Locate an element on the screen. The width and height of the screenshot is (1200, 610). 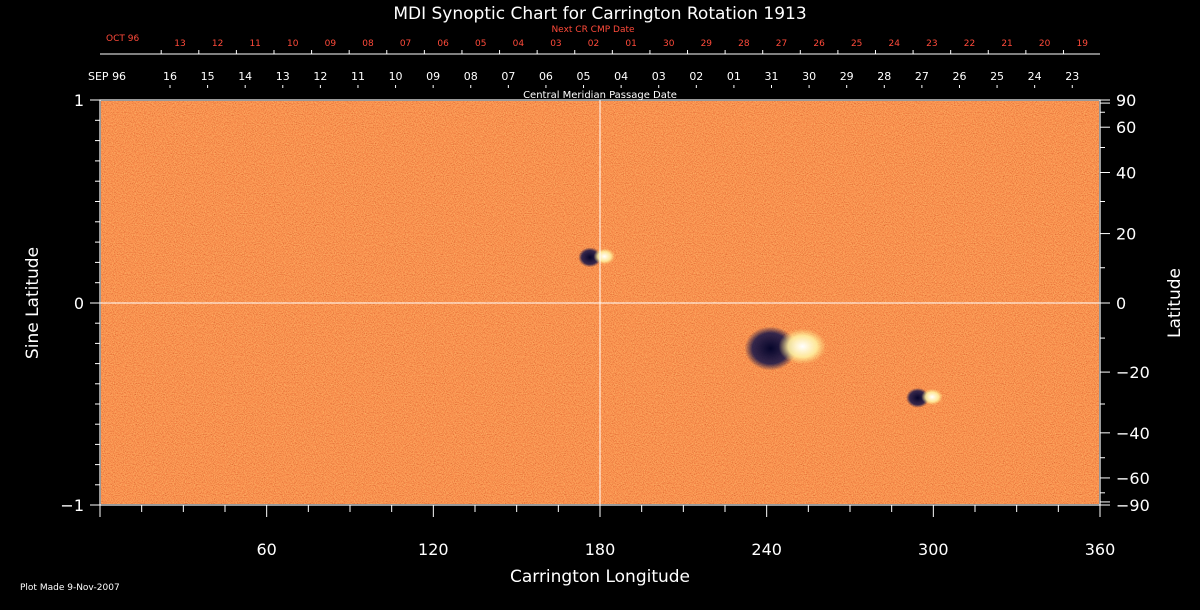
next-cmp-date-label: 24 is located at coordinates (895, 44).